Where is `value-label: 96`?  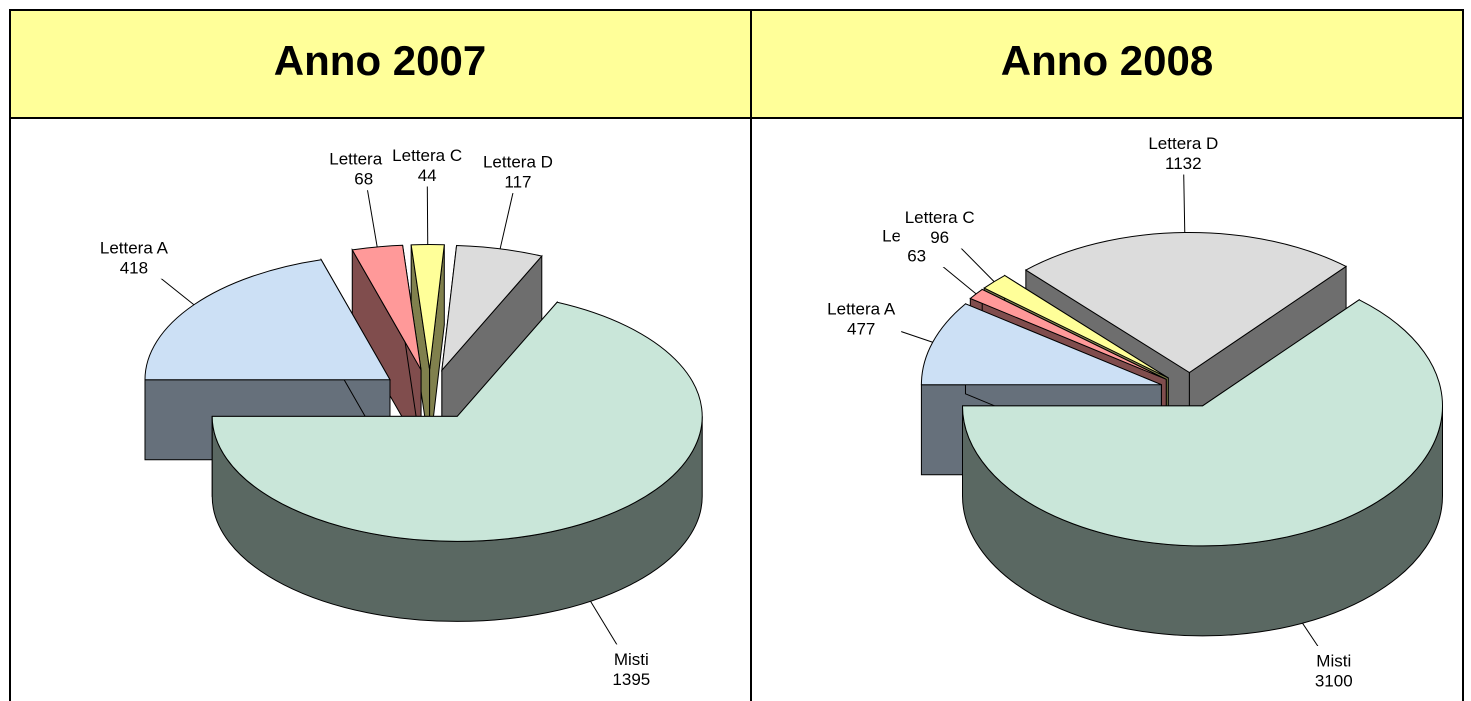
value-label: 96 is located at coordinates (939, 237).